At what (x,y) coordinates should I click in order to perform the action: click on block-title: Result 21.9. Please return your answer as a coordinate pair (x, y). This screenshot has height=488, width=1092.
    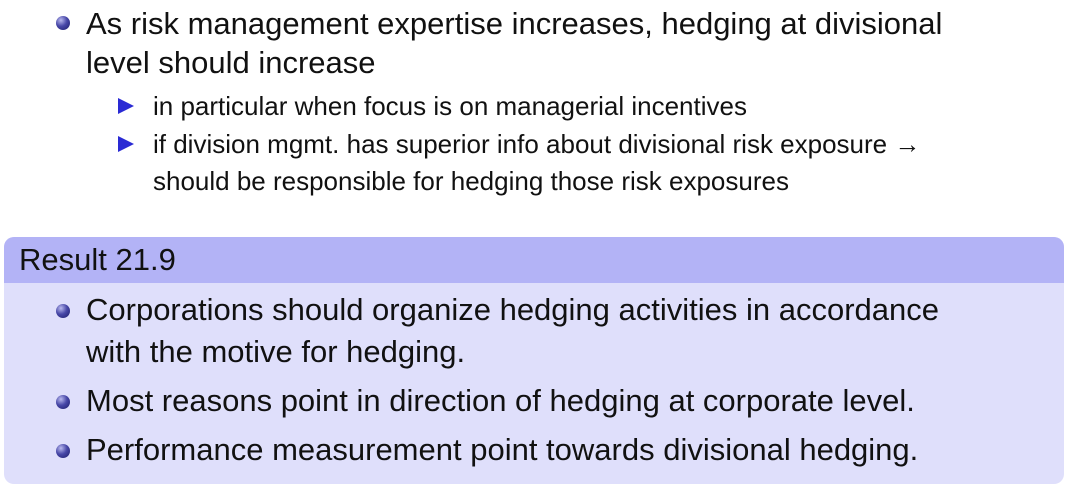
    Looking at the image, I should click on (97, 259).